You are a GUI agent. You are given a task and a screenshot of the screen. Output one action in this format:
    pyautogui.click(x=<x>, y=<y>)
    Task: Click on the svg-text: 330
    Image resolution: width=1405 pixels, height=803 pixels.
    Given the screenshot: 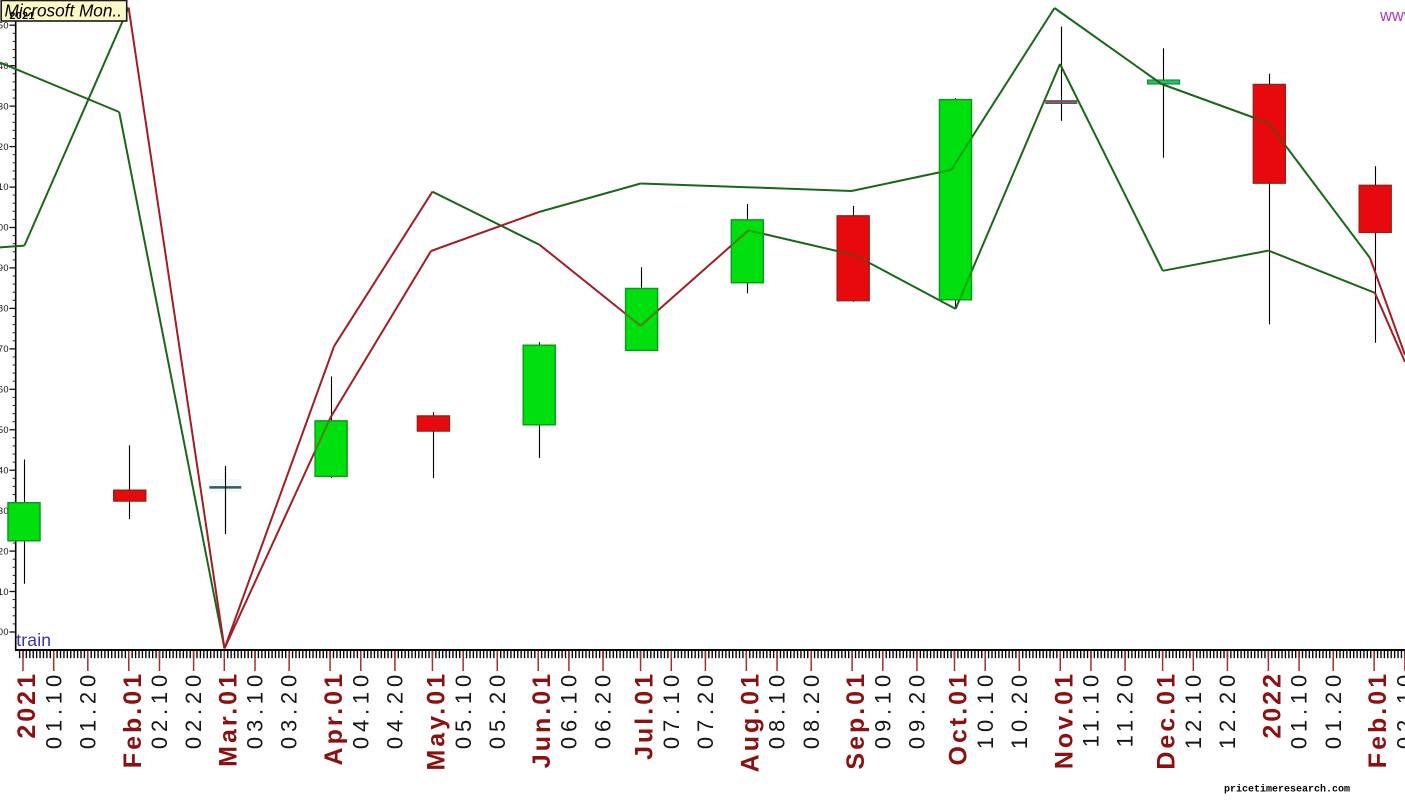 What is the action you would take?
    pyautogui.click(x=4, y=106)
    